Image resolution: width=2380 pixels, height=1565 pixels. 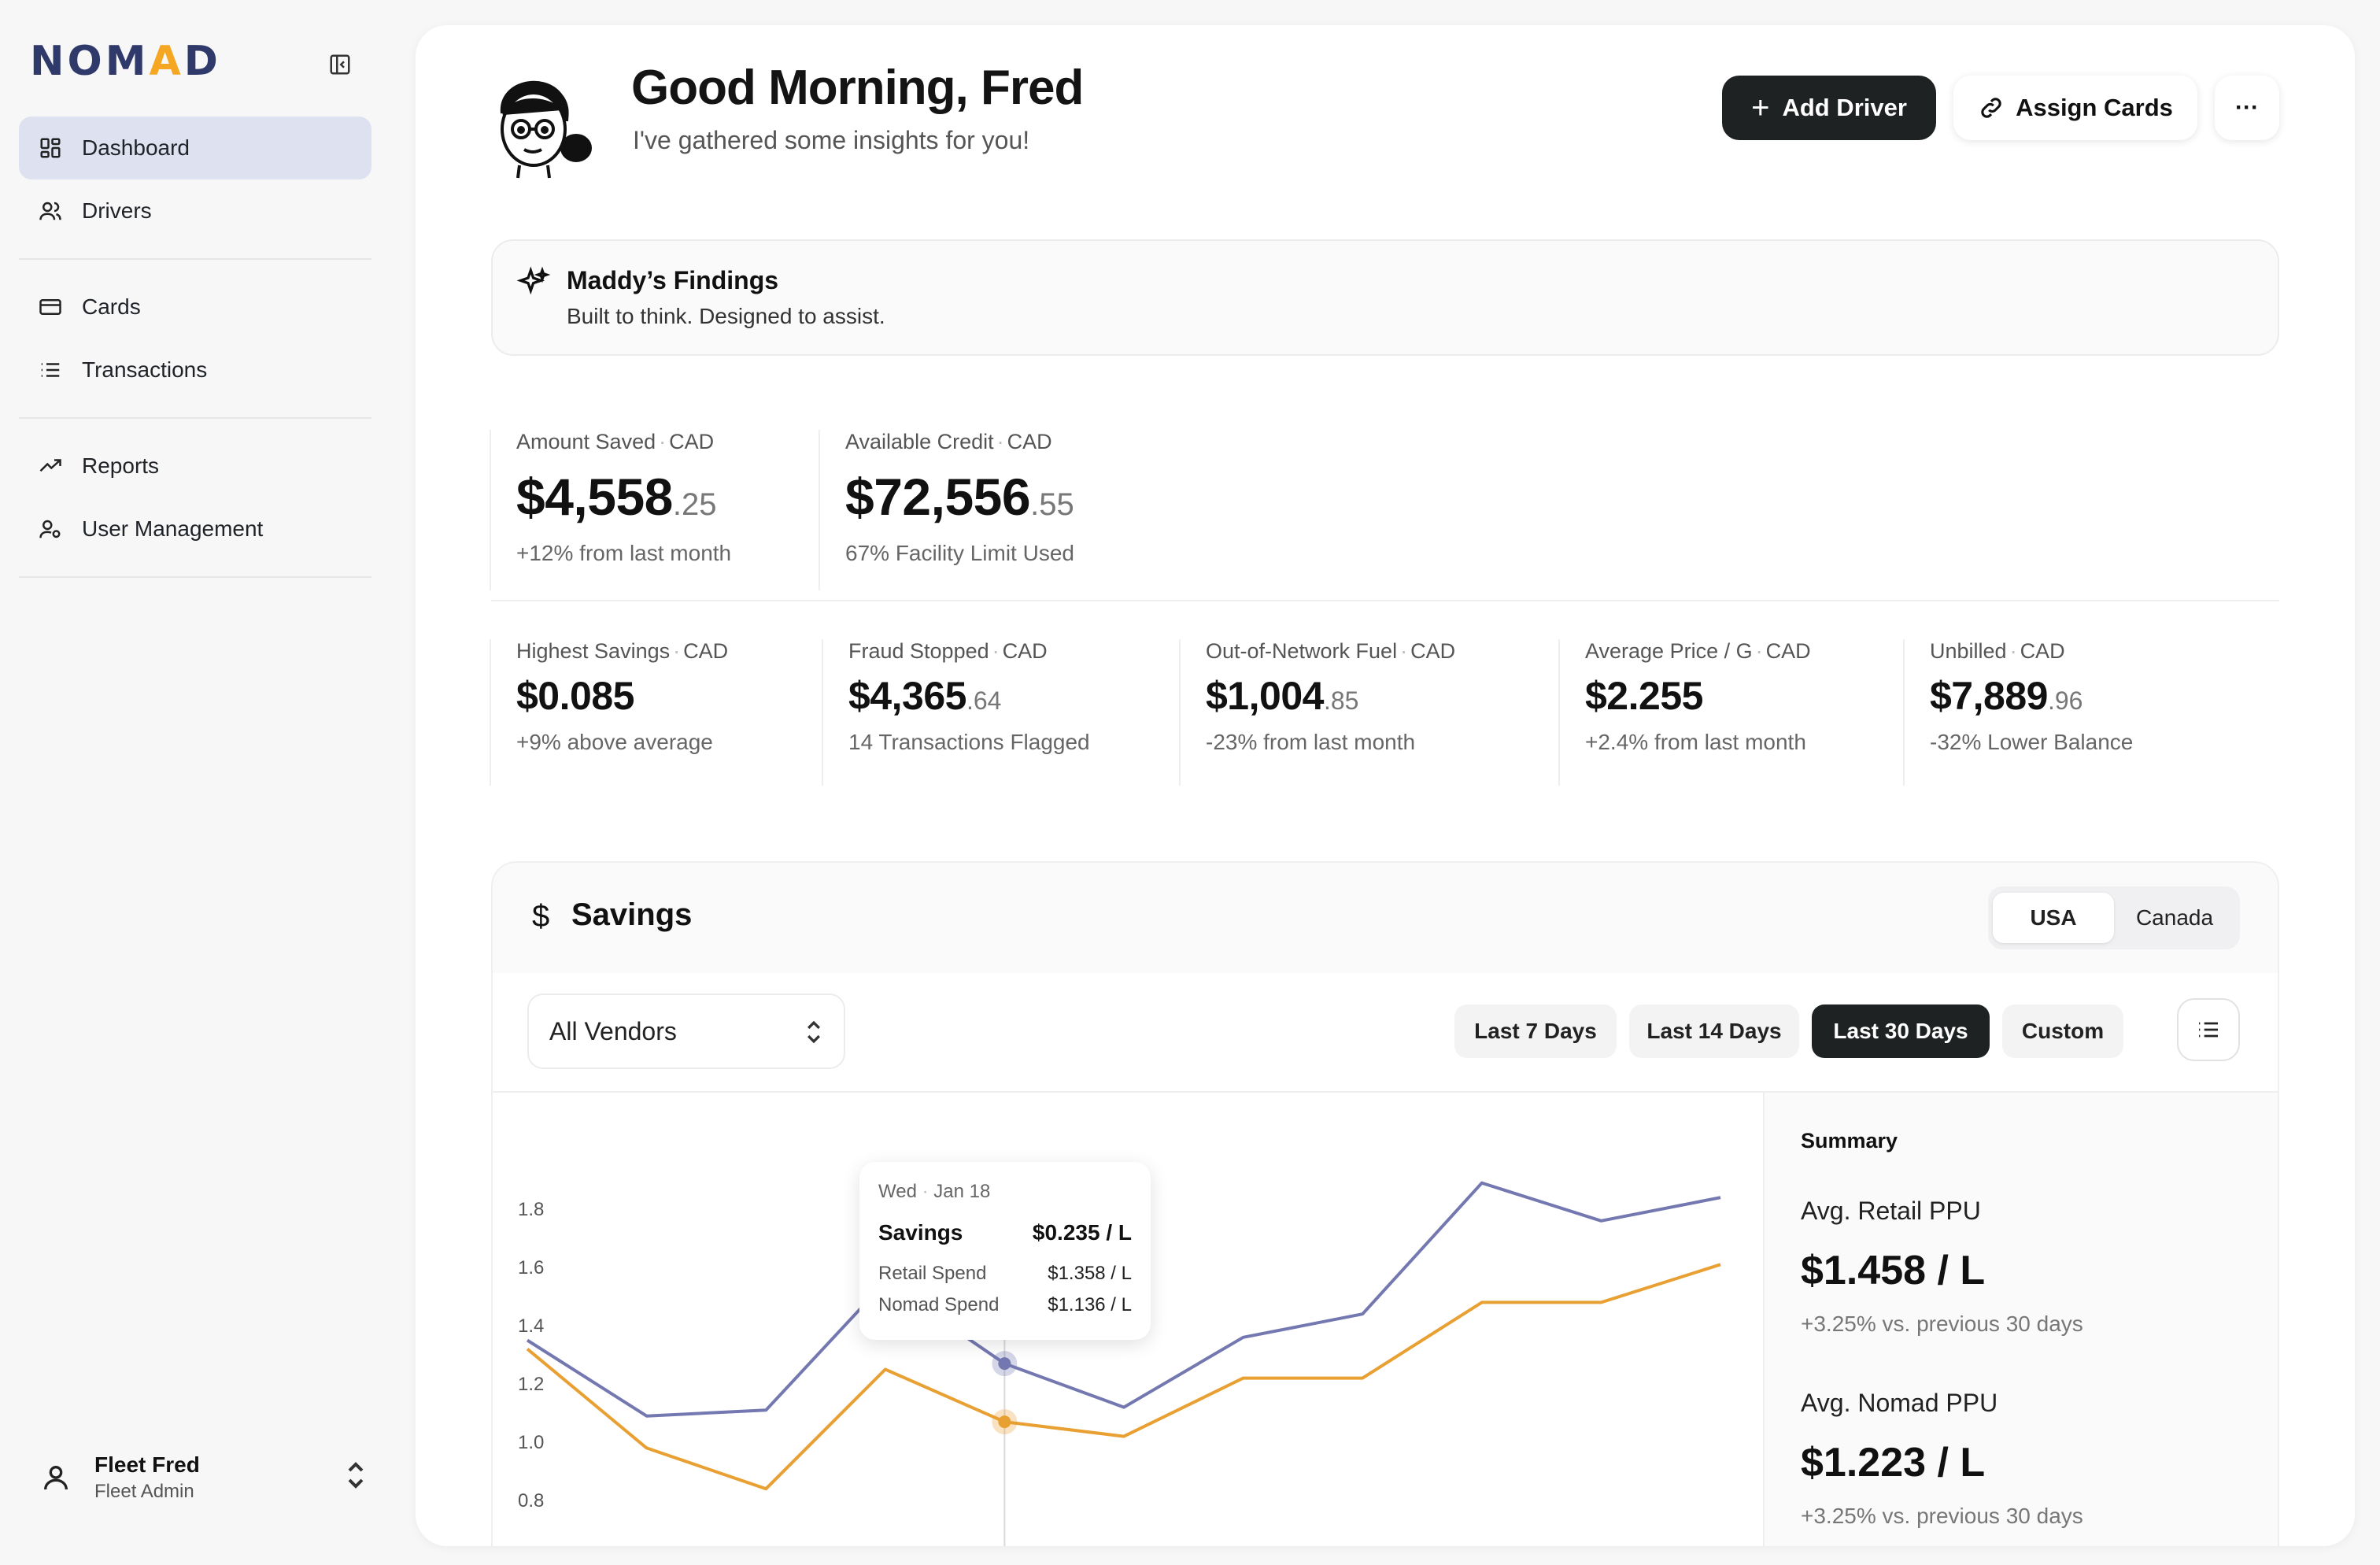 I want to click on kpi-cents: .64, so click(x=984, y=700).